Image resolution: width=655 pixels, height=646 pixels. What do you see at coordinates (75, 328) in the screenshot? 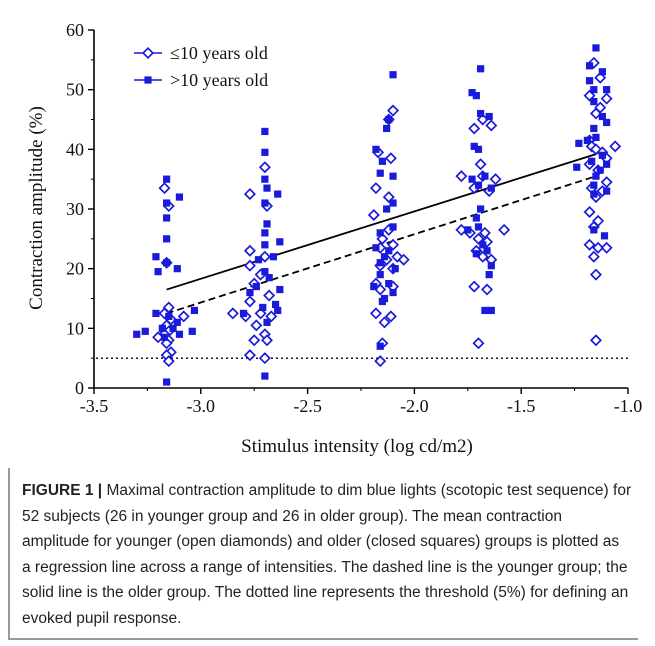
I see `y-tick-label: 10` at bounding box center [75, 328].